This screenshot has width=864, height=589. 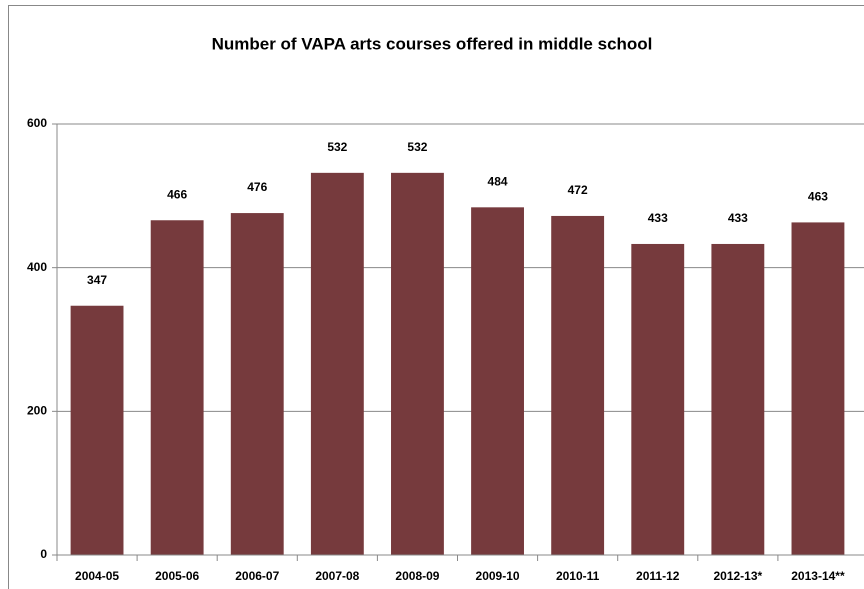 I want to click on y-tick-label: 0, so click(x=43, y=554).